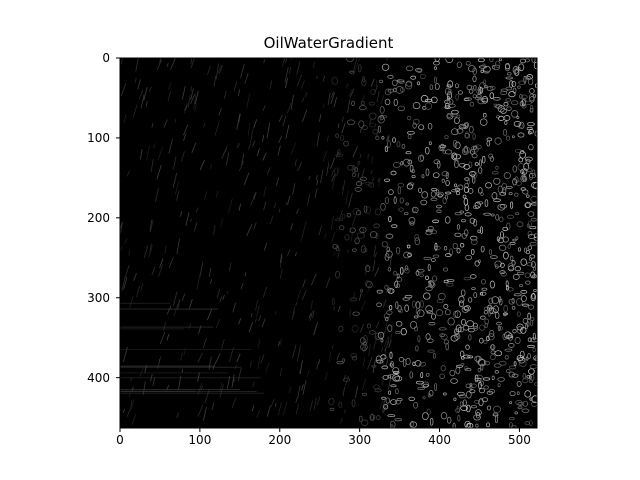 The height and width of the screenshot is (480, 640). I want to click on x-tick-label: 0, so click(120, 440).